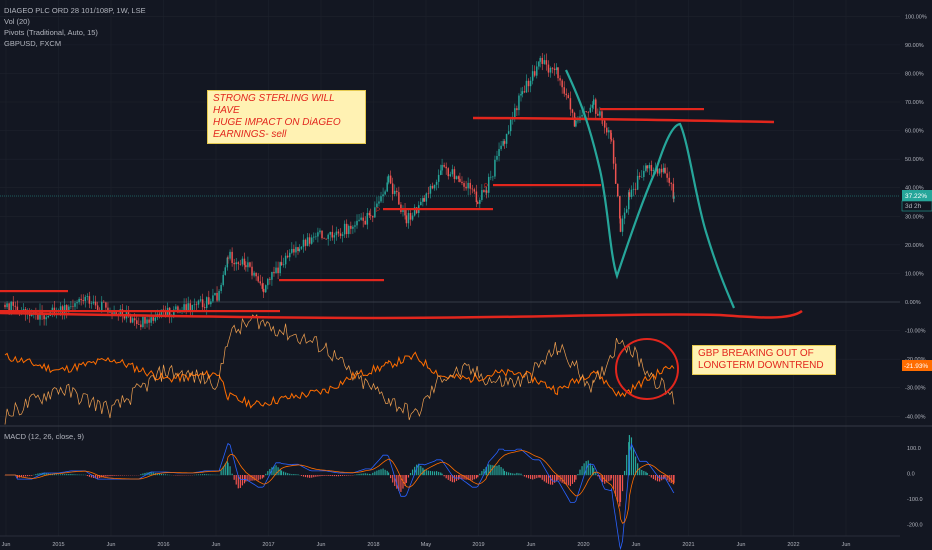 The width and height of the screenshot is (932, 550). Describe the element at coordinates (915, 417) in the screenshot. I see `y-tick-label: -40.00%` at that location.